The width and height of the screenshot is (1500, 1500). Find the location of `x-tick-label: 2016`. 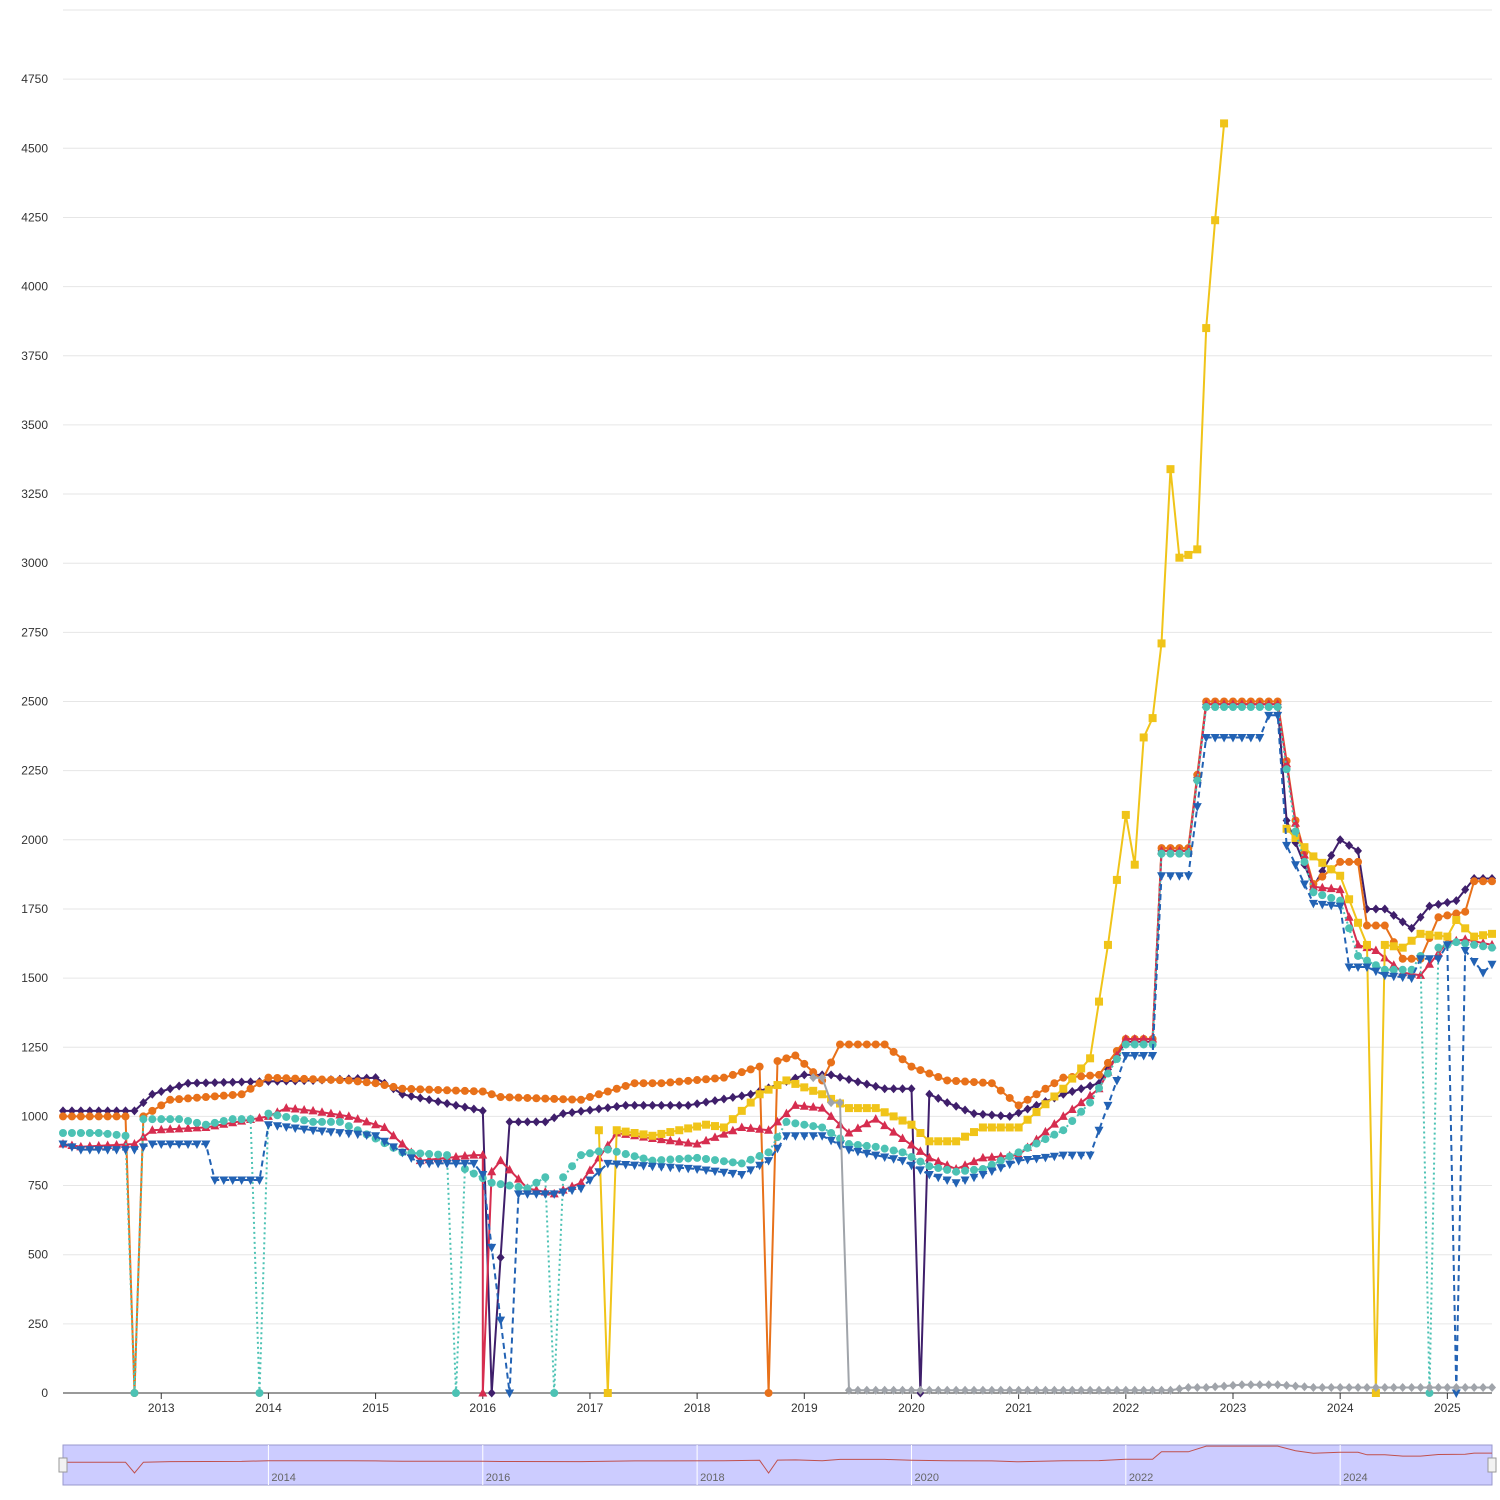

x-tick-label: 2016 is located at coordinates (482, 1408).